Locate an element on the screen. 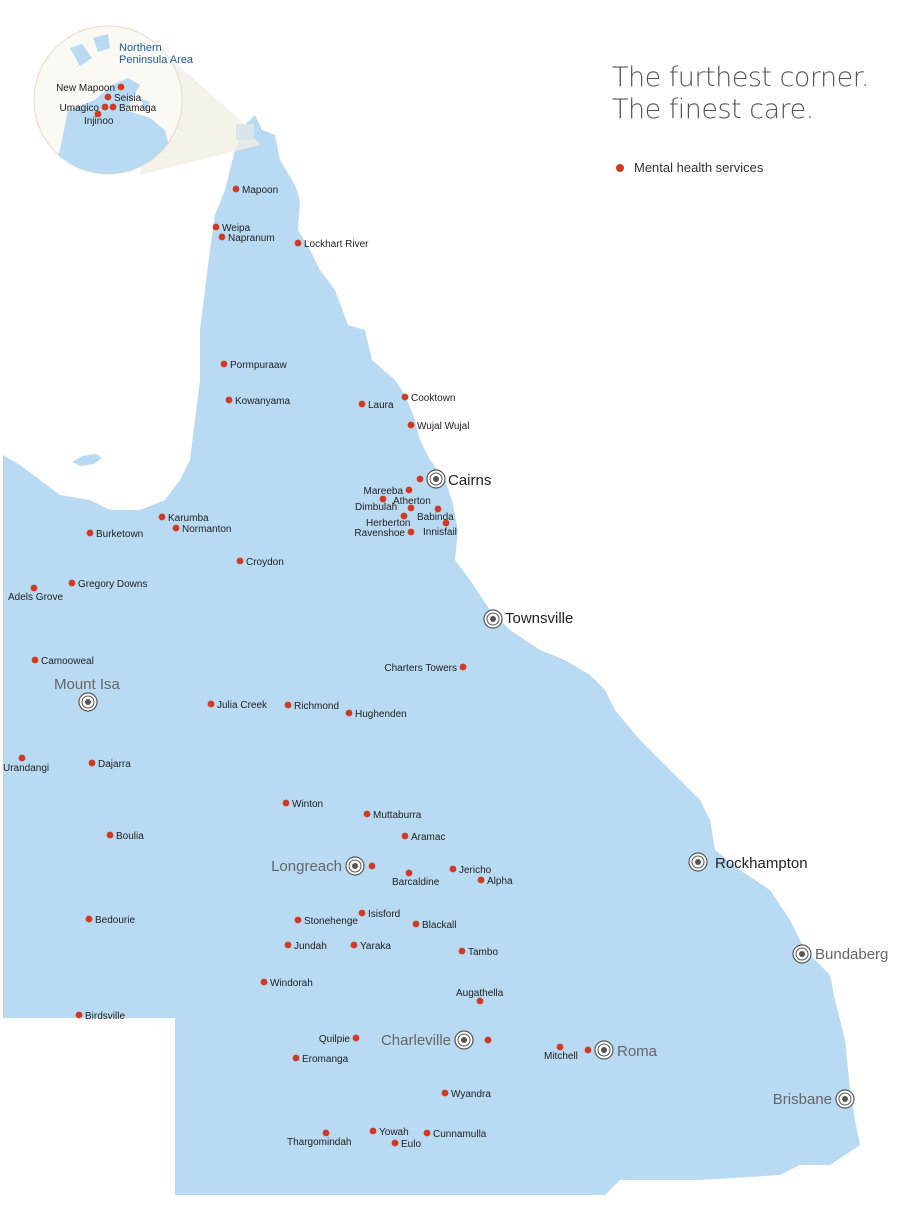  town-marker: Burketown is located at coordinates (115, 534).